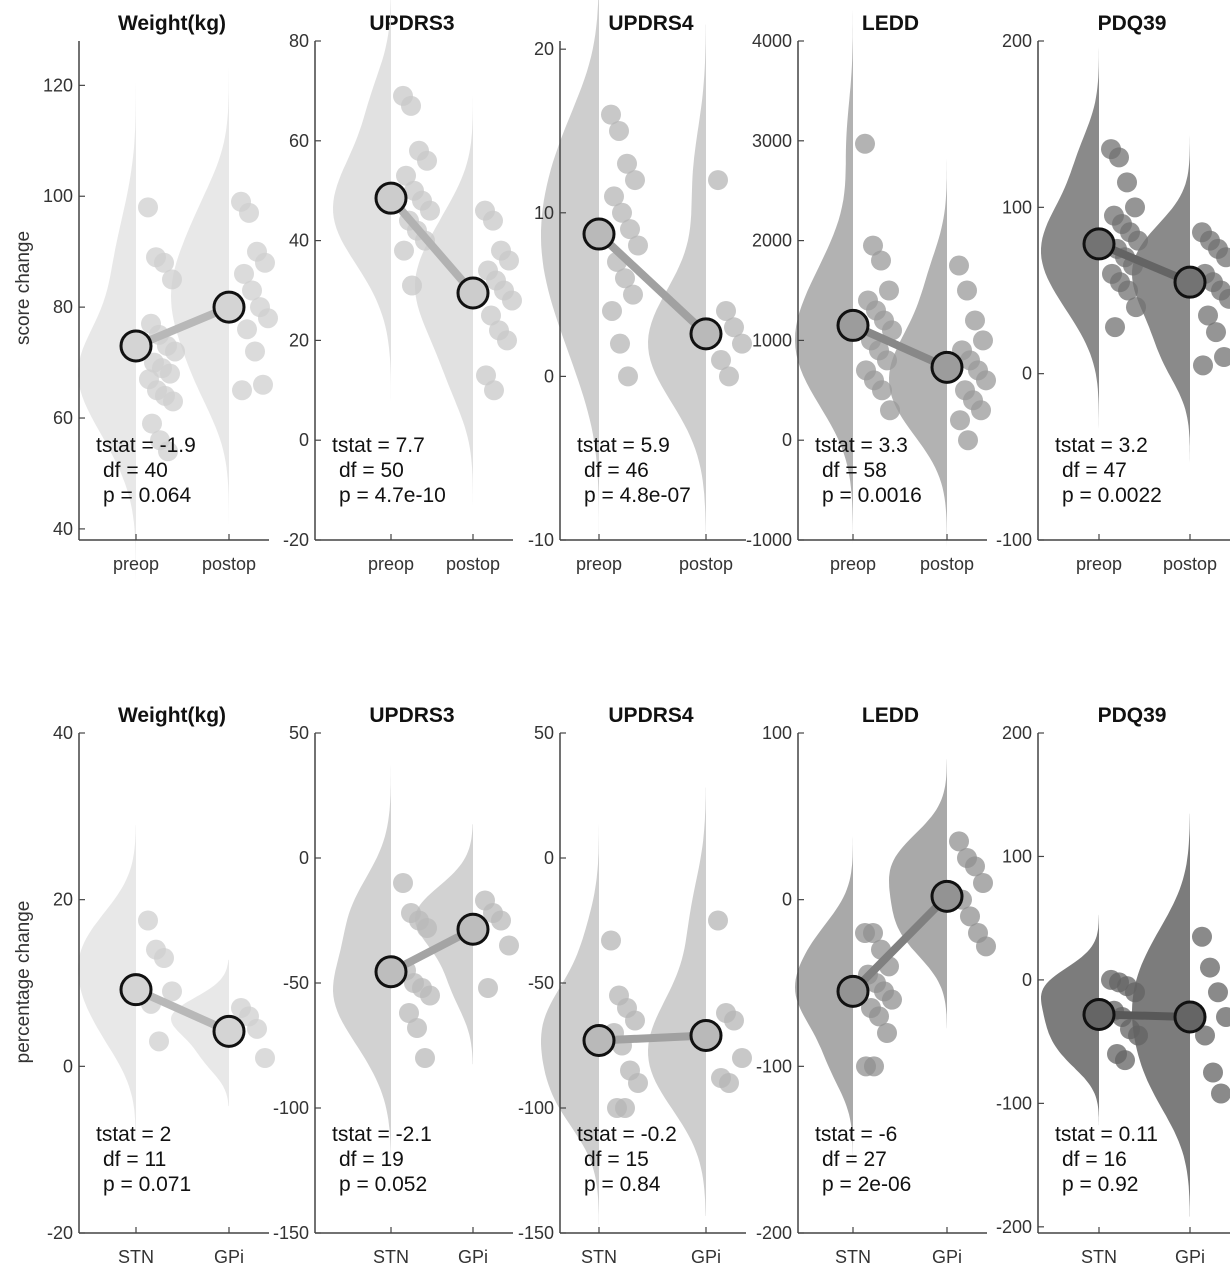 The height and width of the screenshot is (1266, 1230). I want to click on stat-df: df = 58, so click(854, 470).